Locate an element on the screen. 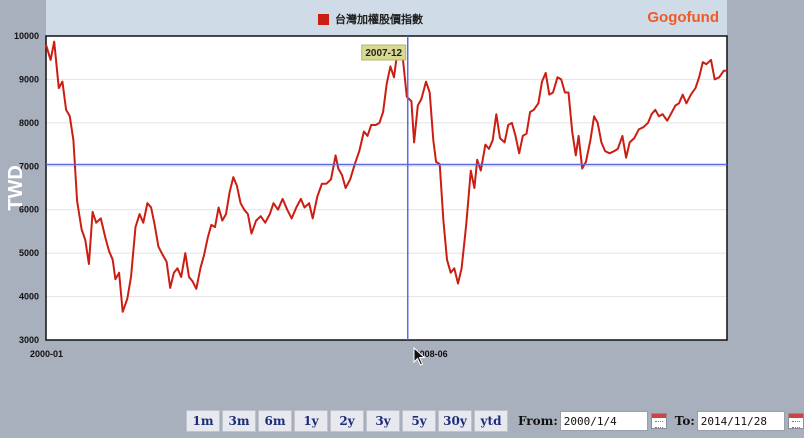  chart-legend: 台灣加權股價指數 is located at coordinates (370, 19).